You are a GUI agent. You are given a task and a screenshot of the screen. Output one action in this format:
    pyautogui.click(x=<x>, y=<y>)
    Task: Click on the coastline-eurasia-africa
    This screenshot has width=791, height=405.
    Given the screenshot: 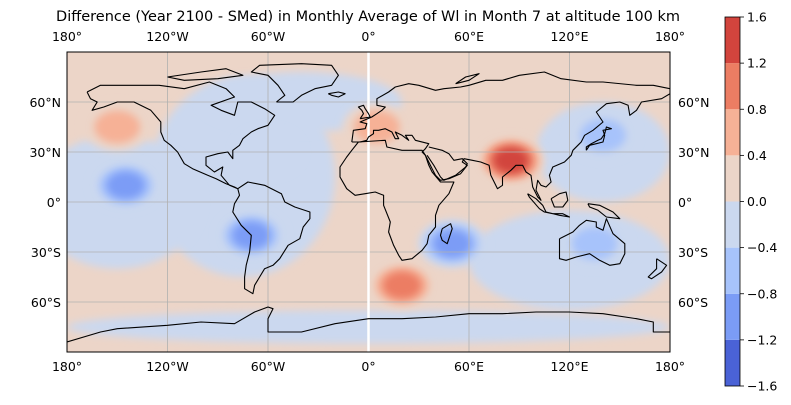 What is the action you would take?
    pyautogui.click(x=510, y=136)
    